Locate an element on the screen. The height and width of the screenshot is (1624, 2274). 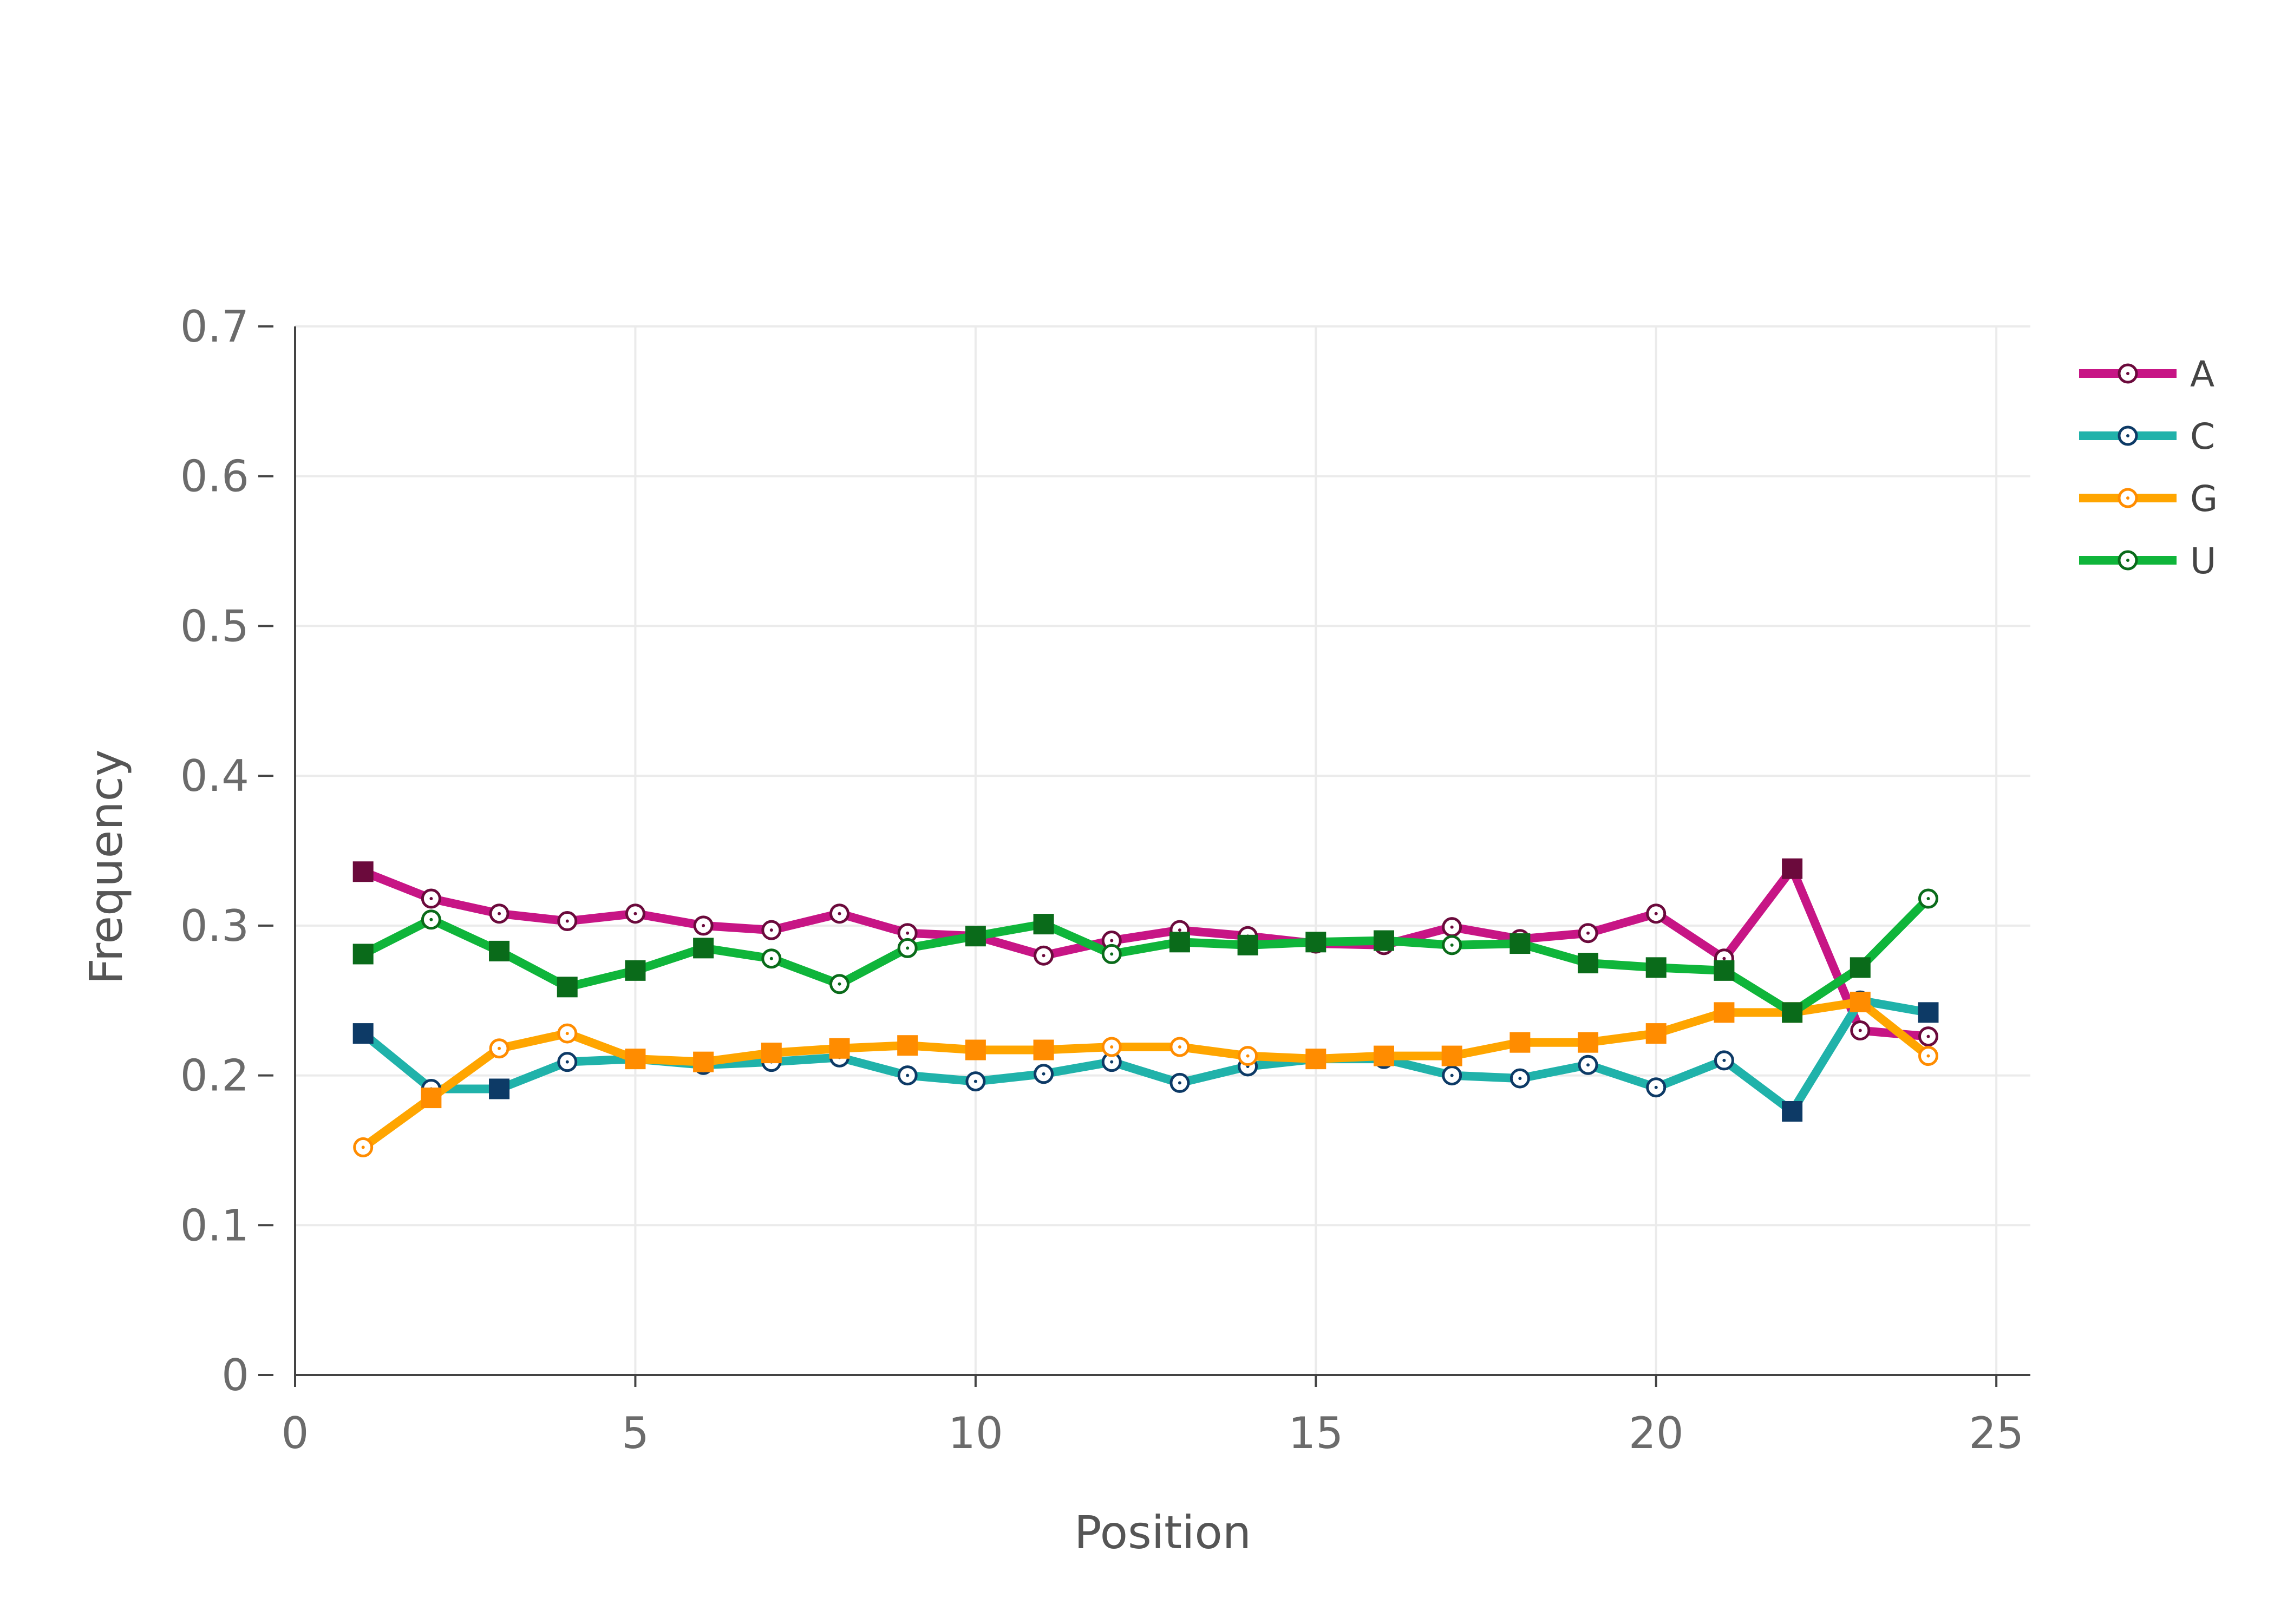
legend-a-label: A is located at coordinates (2202, 374).